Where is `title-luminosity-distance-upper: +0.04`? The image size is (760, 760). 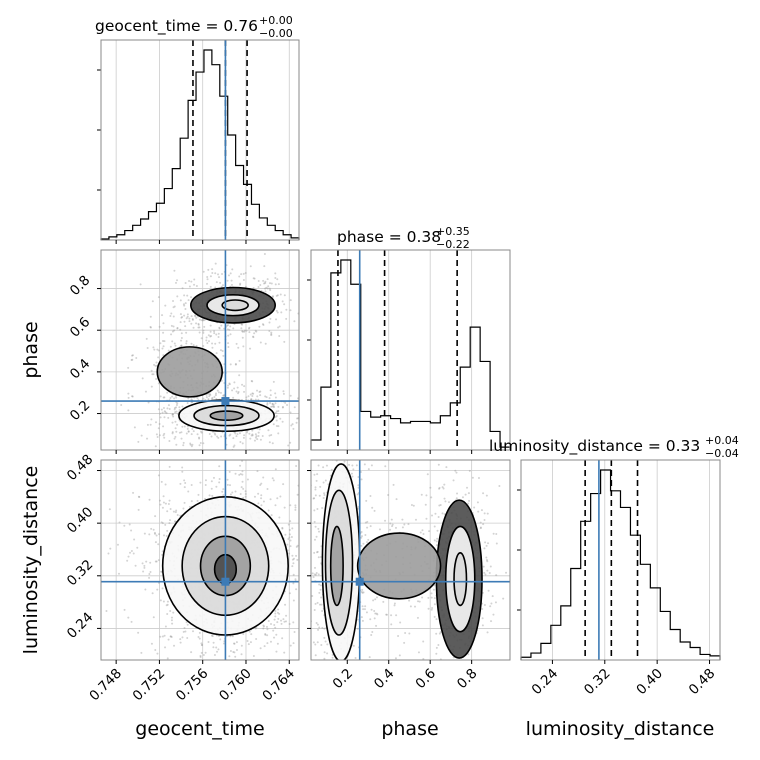 title-luminosity-distance-upper: +0.04 is located at coordinates (722, 440).